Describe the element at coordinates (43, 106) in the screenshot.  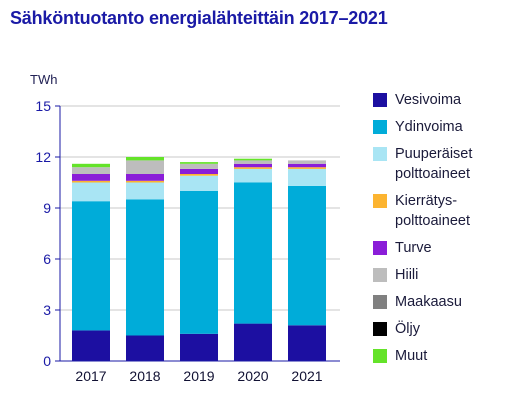
I see `y-tick-label-15: 15` at that location.